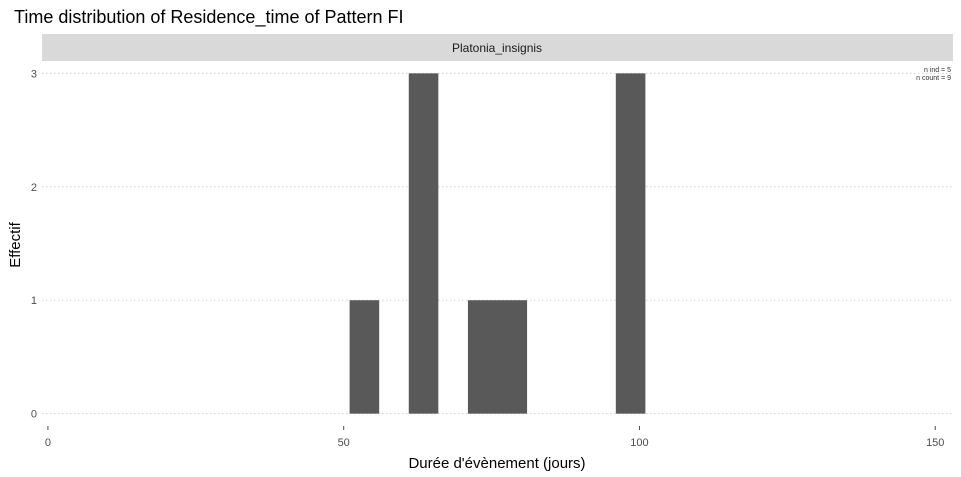 This screenshot has height=477, width=961. What do you see at coordinates (34, 74) in the screenshot?
I see `y-tick-label: 3` at bounding box center [34, 74].